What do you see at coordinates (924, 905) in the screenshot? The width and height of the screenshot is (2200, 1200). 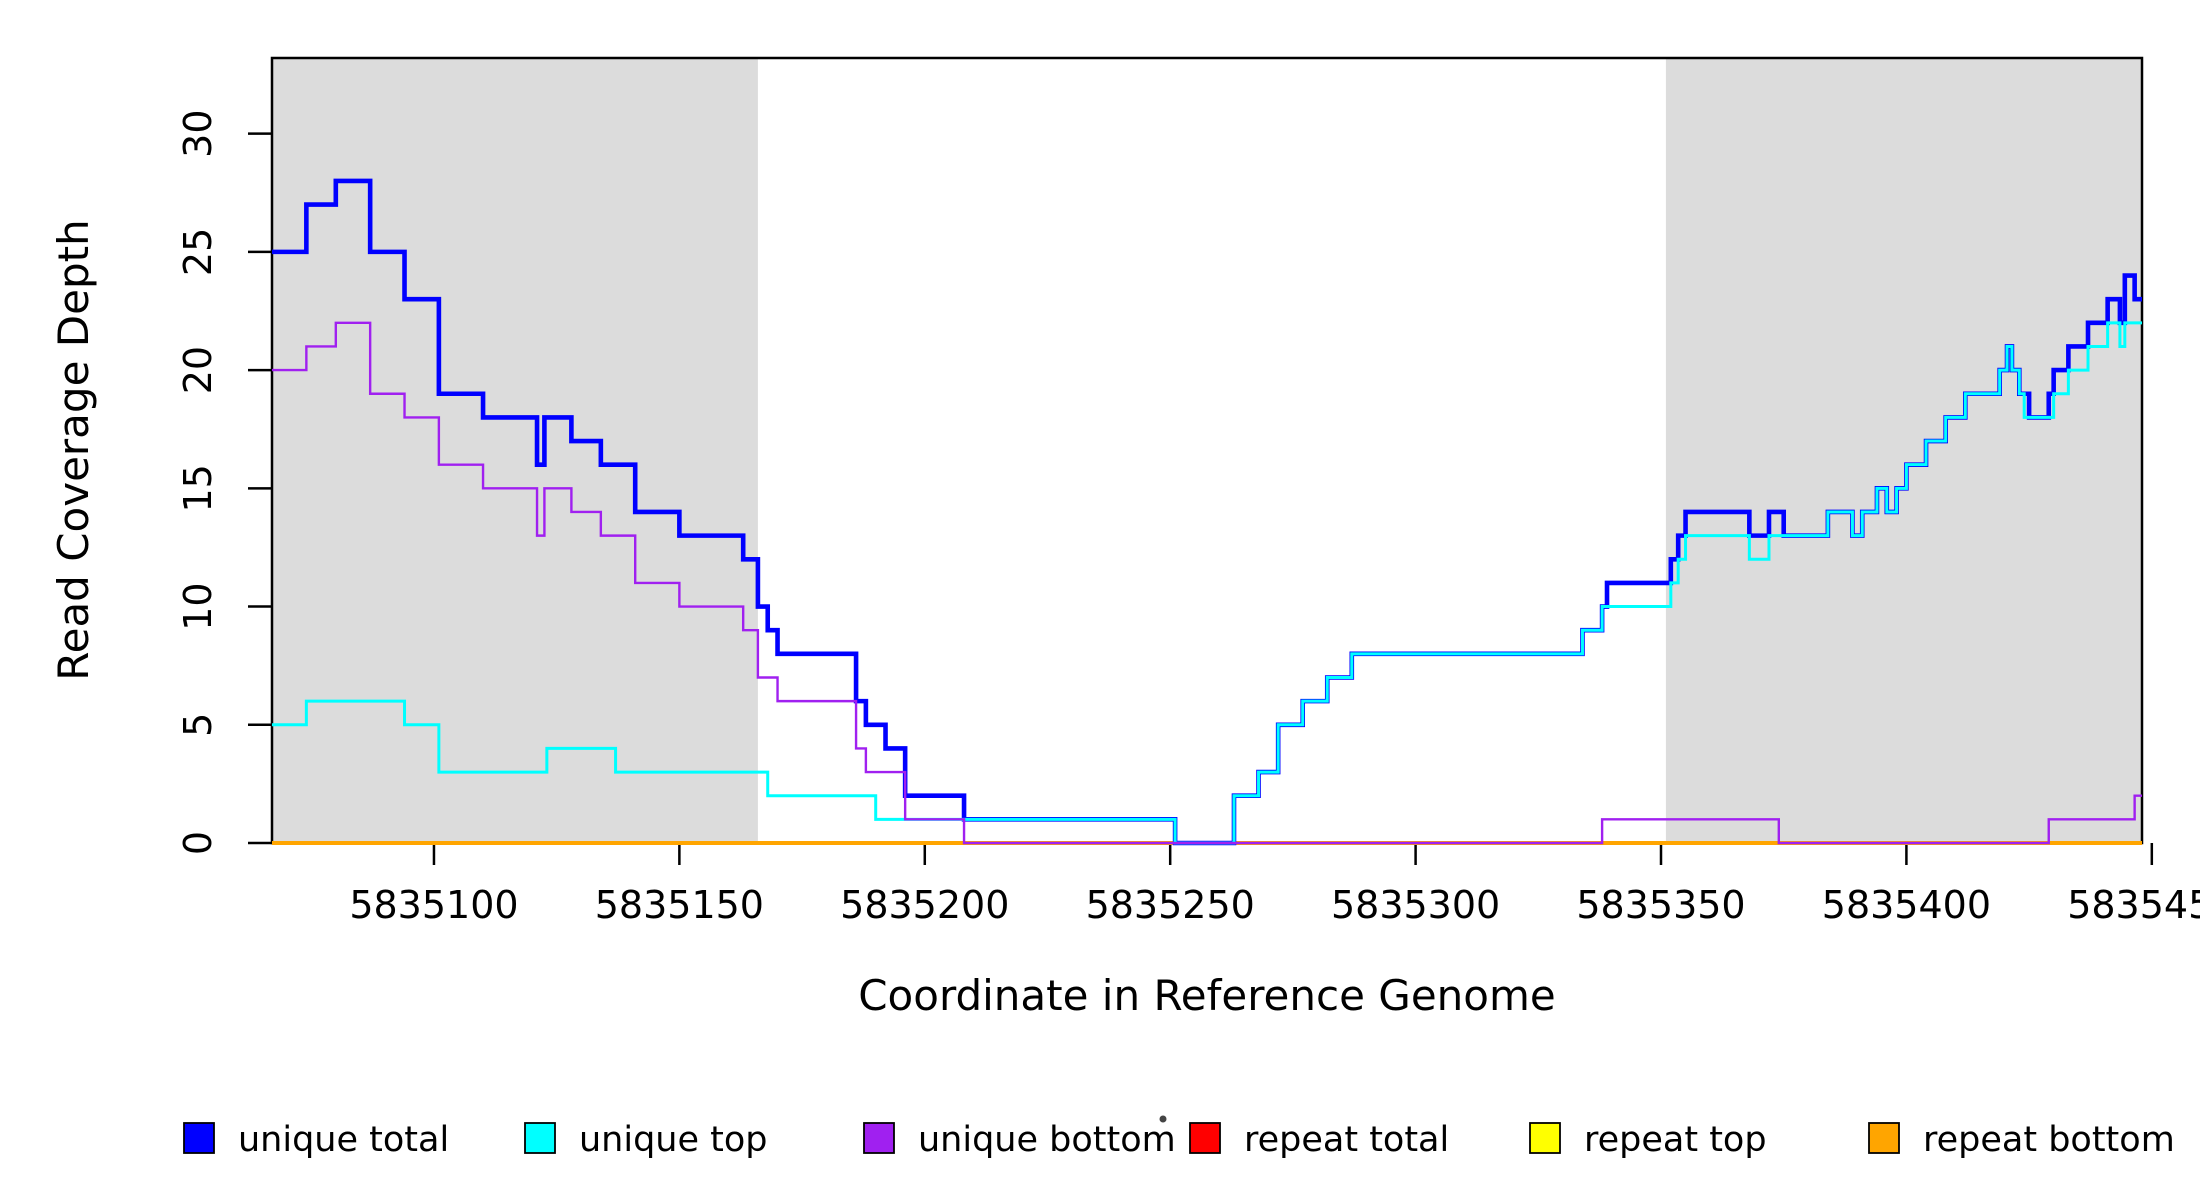 I see `x-tick-label: 5835200` at bounding box center [924, 905].